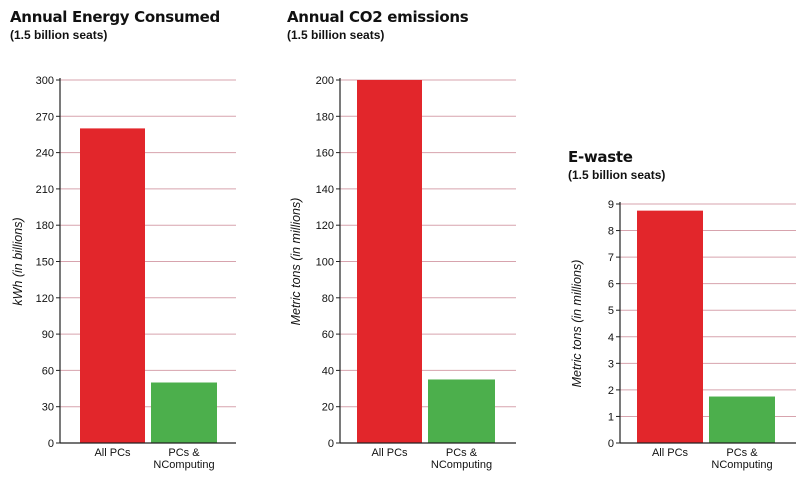  I want to click on chart-3-title: E-waste, so click(600, 157).